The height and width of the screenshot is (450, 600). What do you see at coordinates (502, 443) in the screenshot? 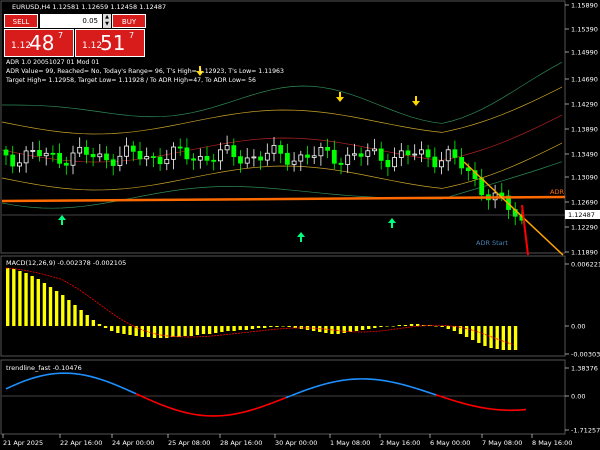
I see `time-tick-label: 7 May 08:00` at bounding box center [502, 443].